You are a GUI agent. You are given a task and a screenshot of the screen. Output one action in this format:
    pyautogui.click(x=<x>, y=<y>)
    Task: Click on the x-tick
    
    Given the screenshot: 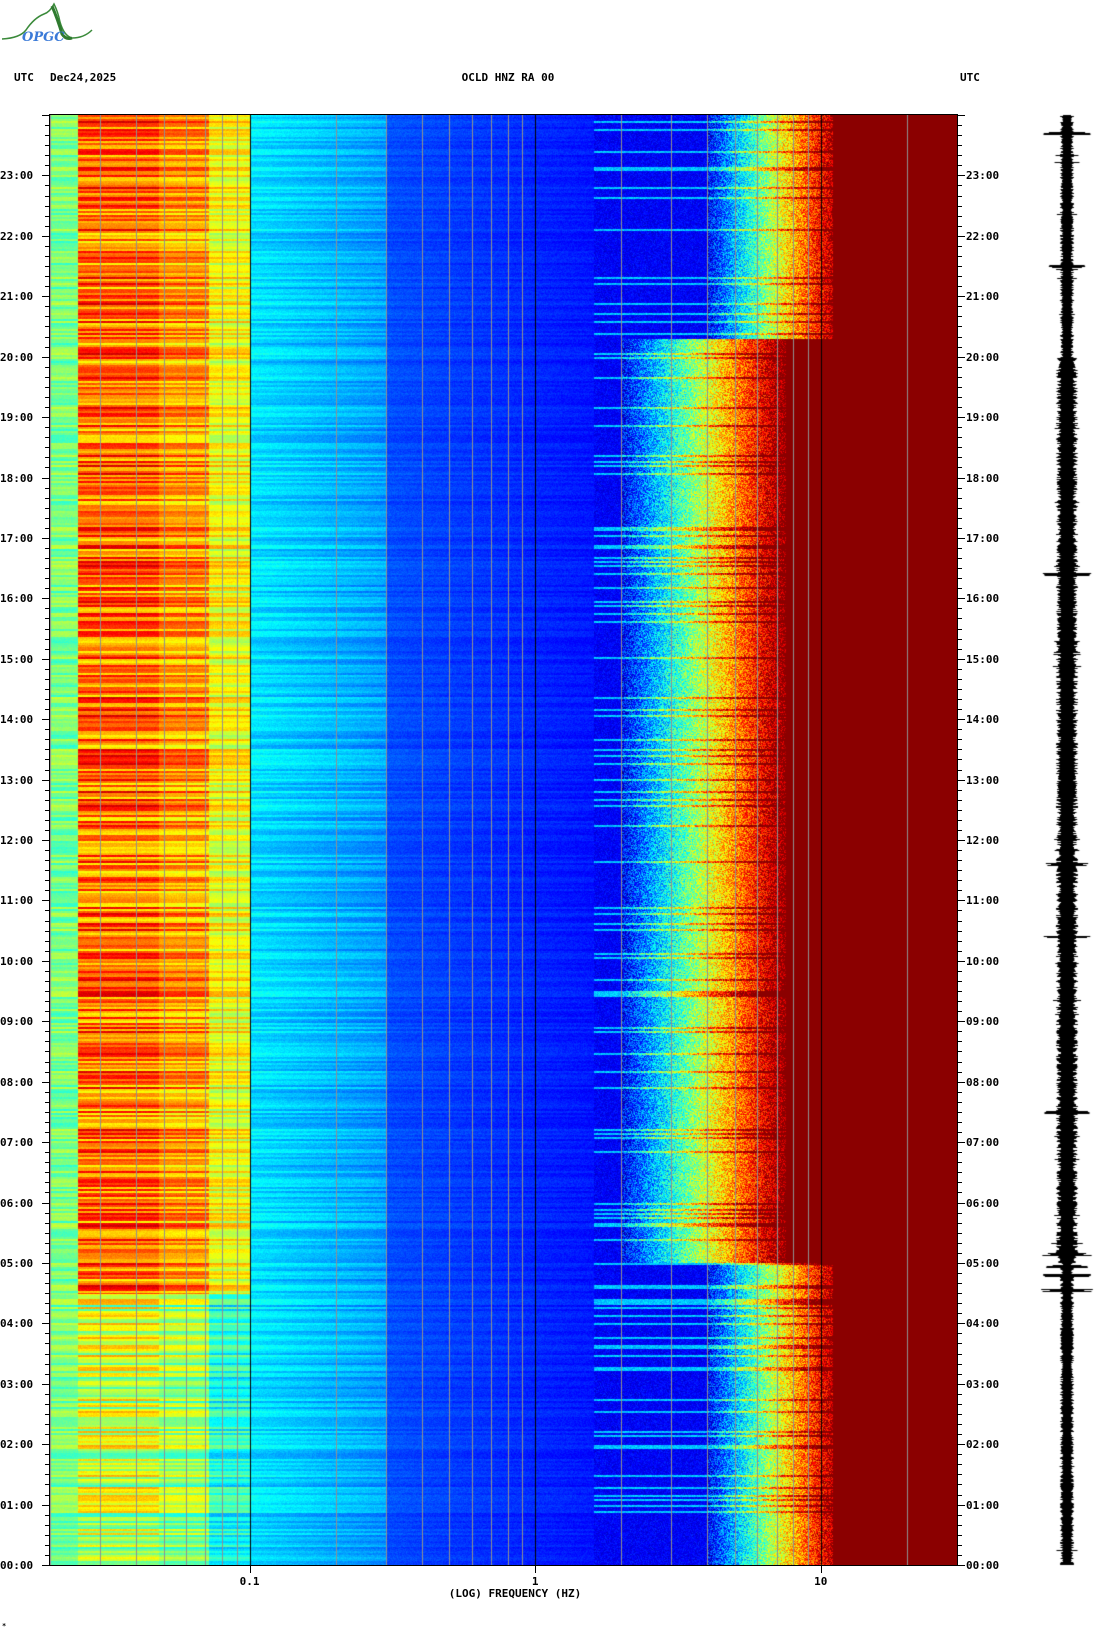 What is the action you would take?
    pyautogui.click(x=250, y=1569)
    